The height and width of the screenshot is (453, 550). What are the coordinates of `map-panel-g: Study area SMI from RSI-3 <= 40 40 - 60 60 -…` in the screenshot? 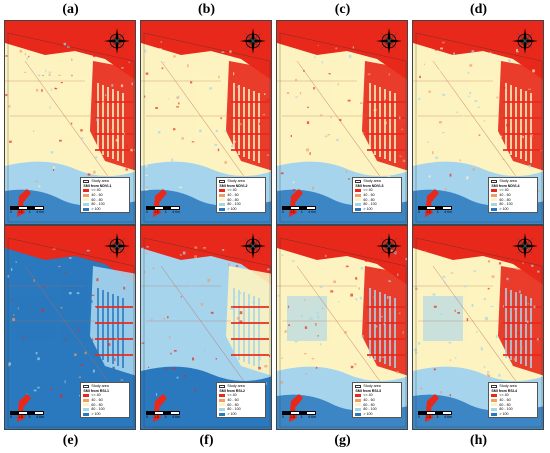 It's located at (342, 327).